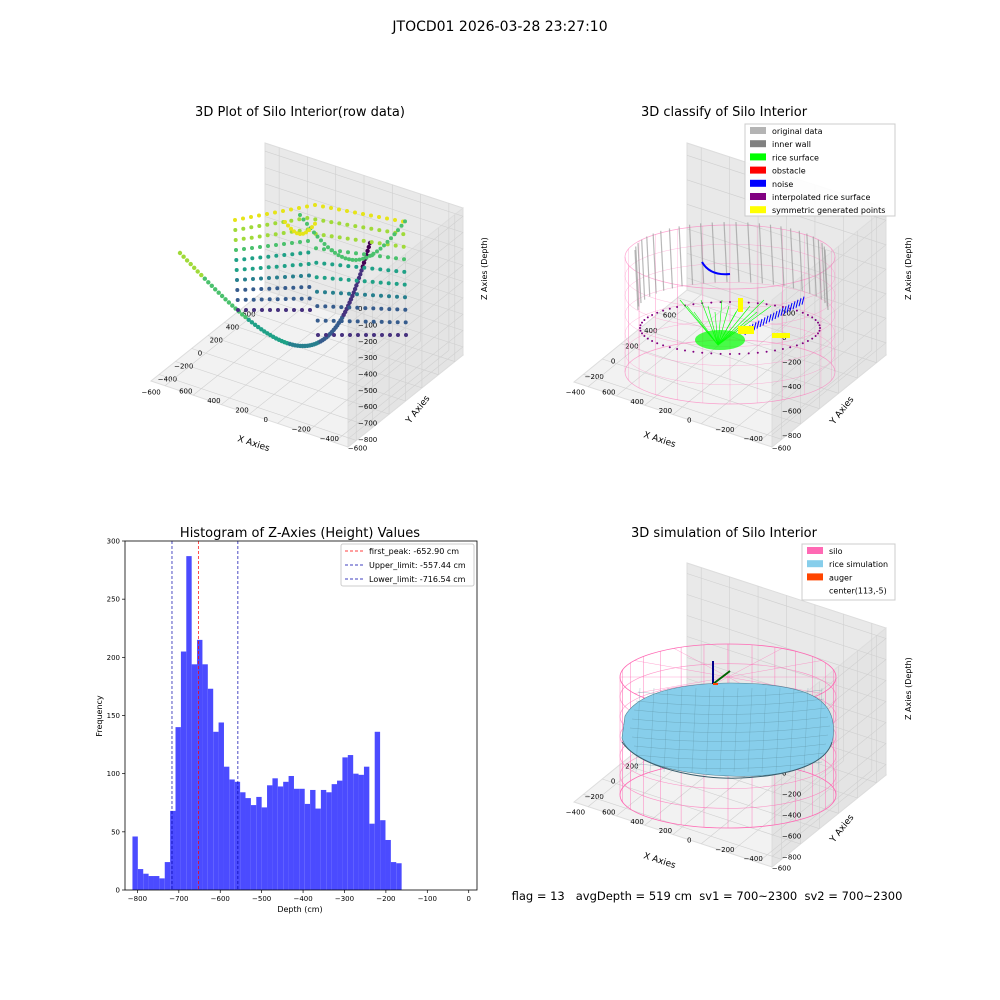 This screenshot has height=1000, width=1000. What do you see at coordinates (608, 813) in the screenshot?
I see `p4-y-tick-label: 600` at bounding box center [608, 813].